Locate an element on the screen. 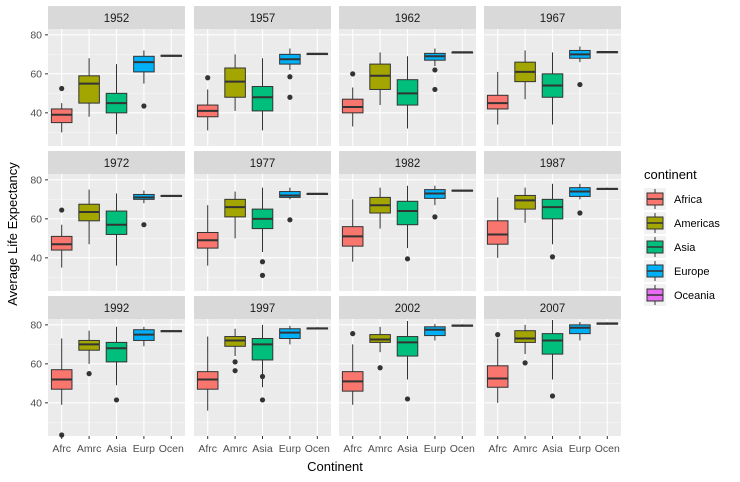  box-asia-2002 is located at coordinates (407, 361).